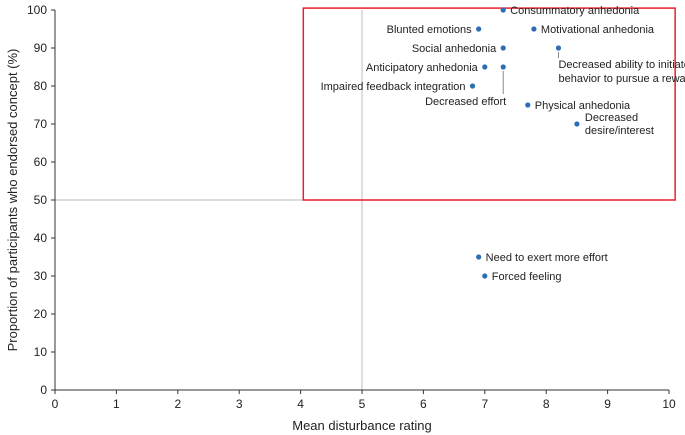 Image resolution: width=685 pixels, height=435 pixels. I want to click on point-label: Physical anhedonia, so click(583, 106).